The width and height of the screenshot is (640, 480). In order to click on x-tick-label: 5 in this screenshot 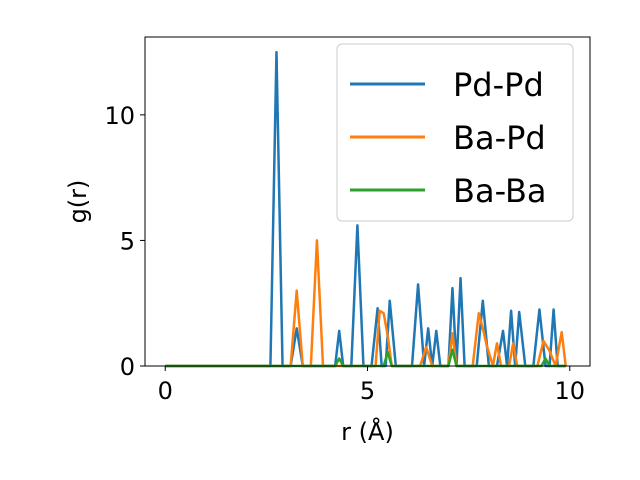, I will do `click(367, 391)`.